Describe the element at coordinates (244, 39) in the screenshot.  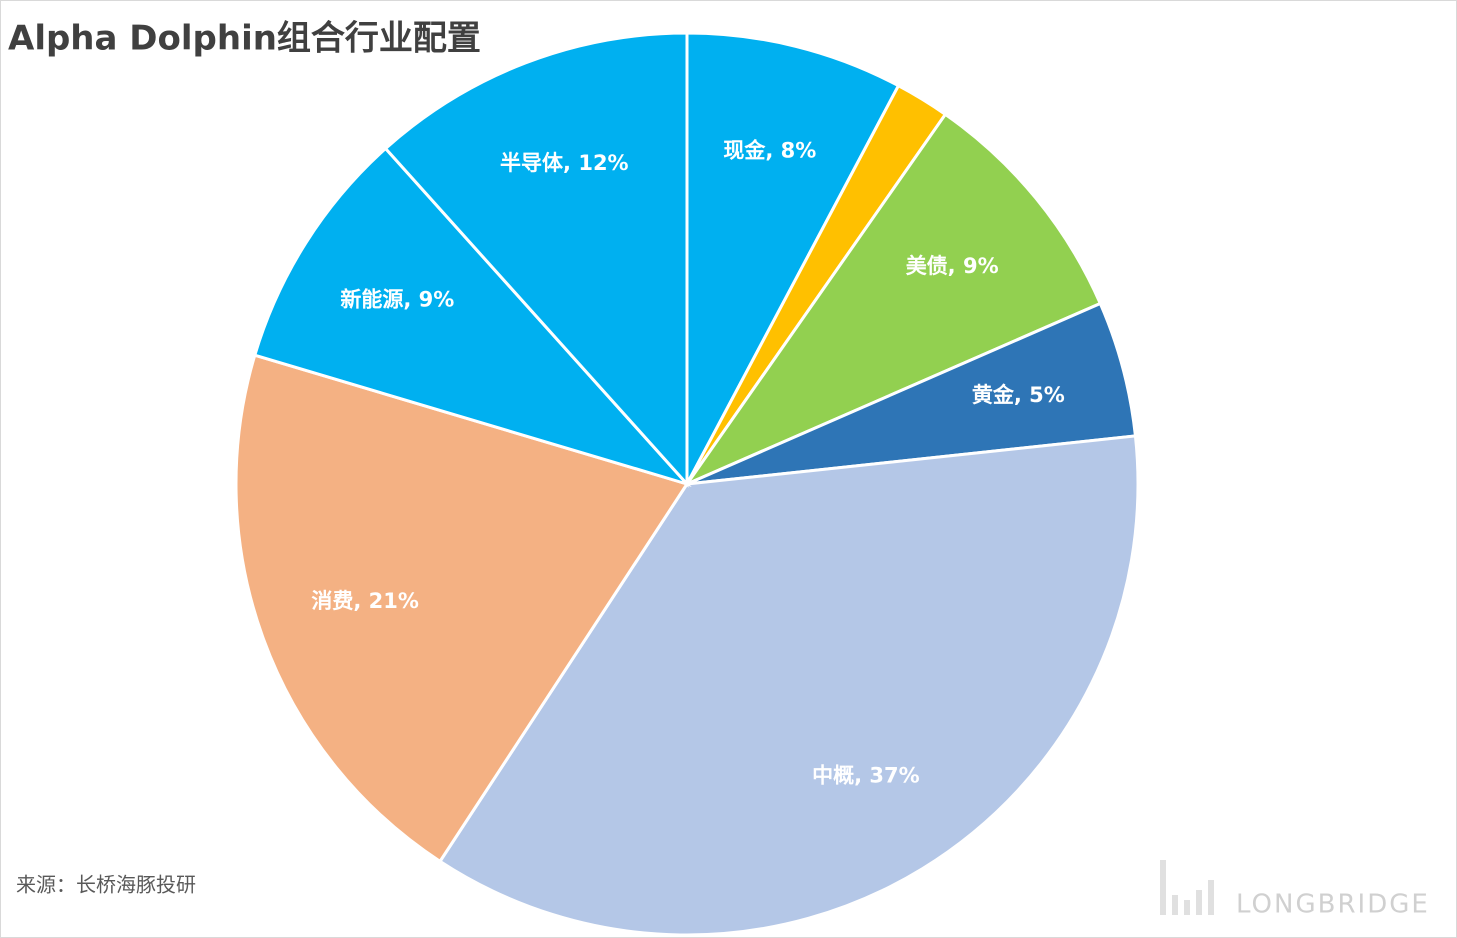
I see `chart-title: Alpha Dolphin组合行业配置` at that location.